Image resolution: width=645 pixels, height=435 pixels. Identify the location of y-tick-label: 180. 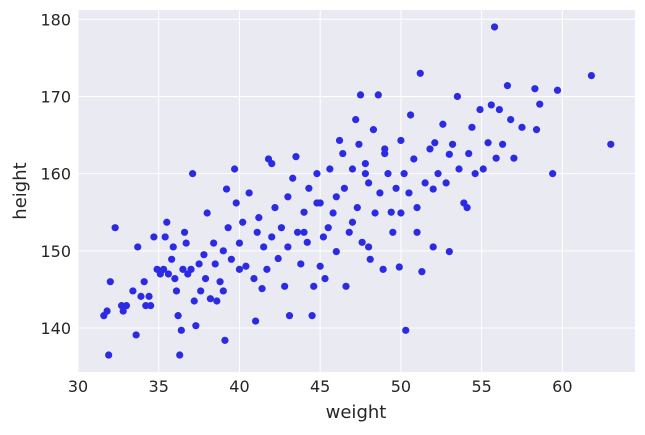
(55, 19).